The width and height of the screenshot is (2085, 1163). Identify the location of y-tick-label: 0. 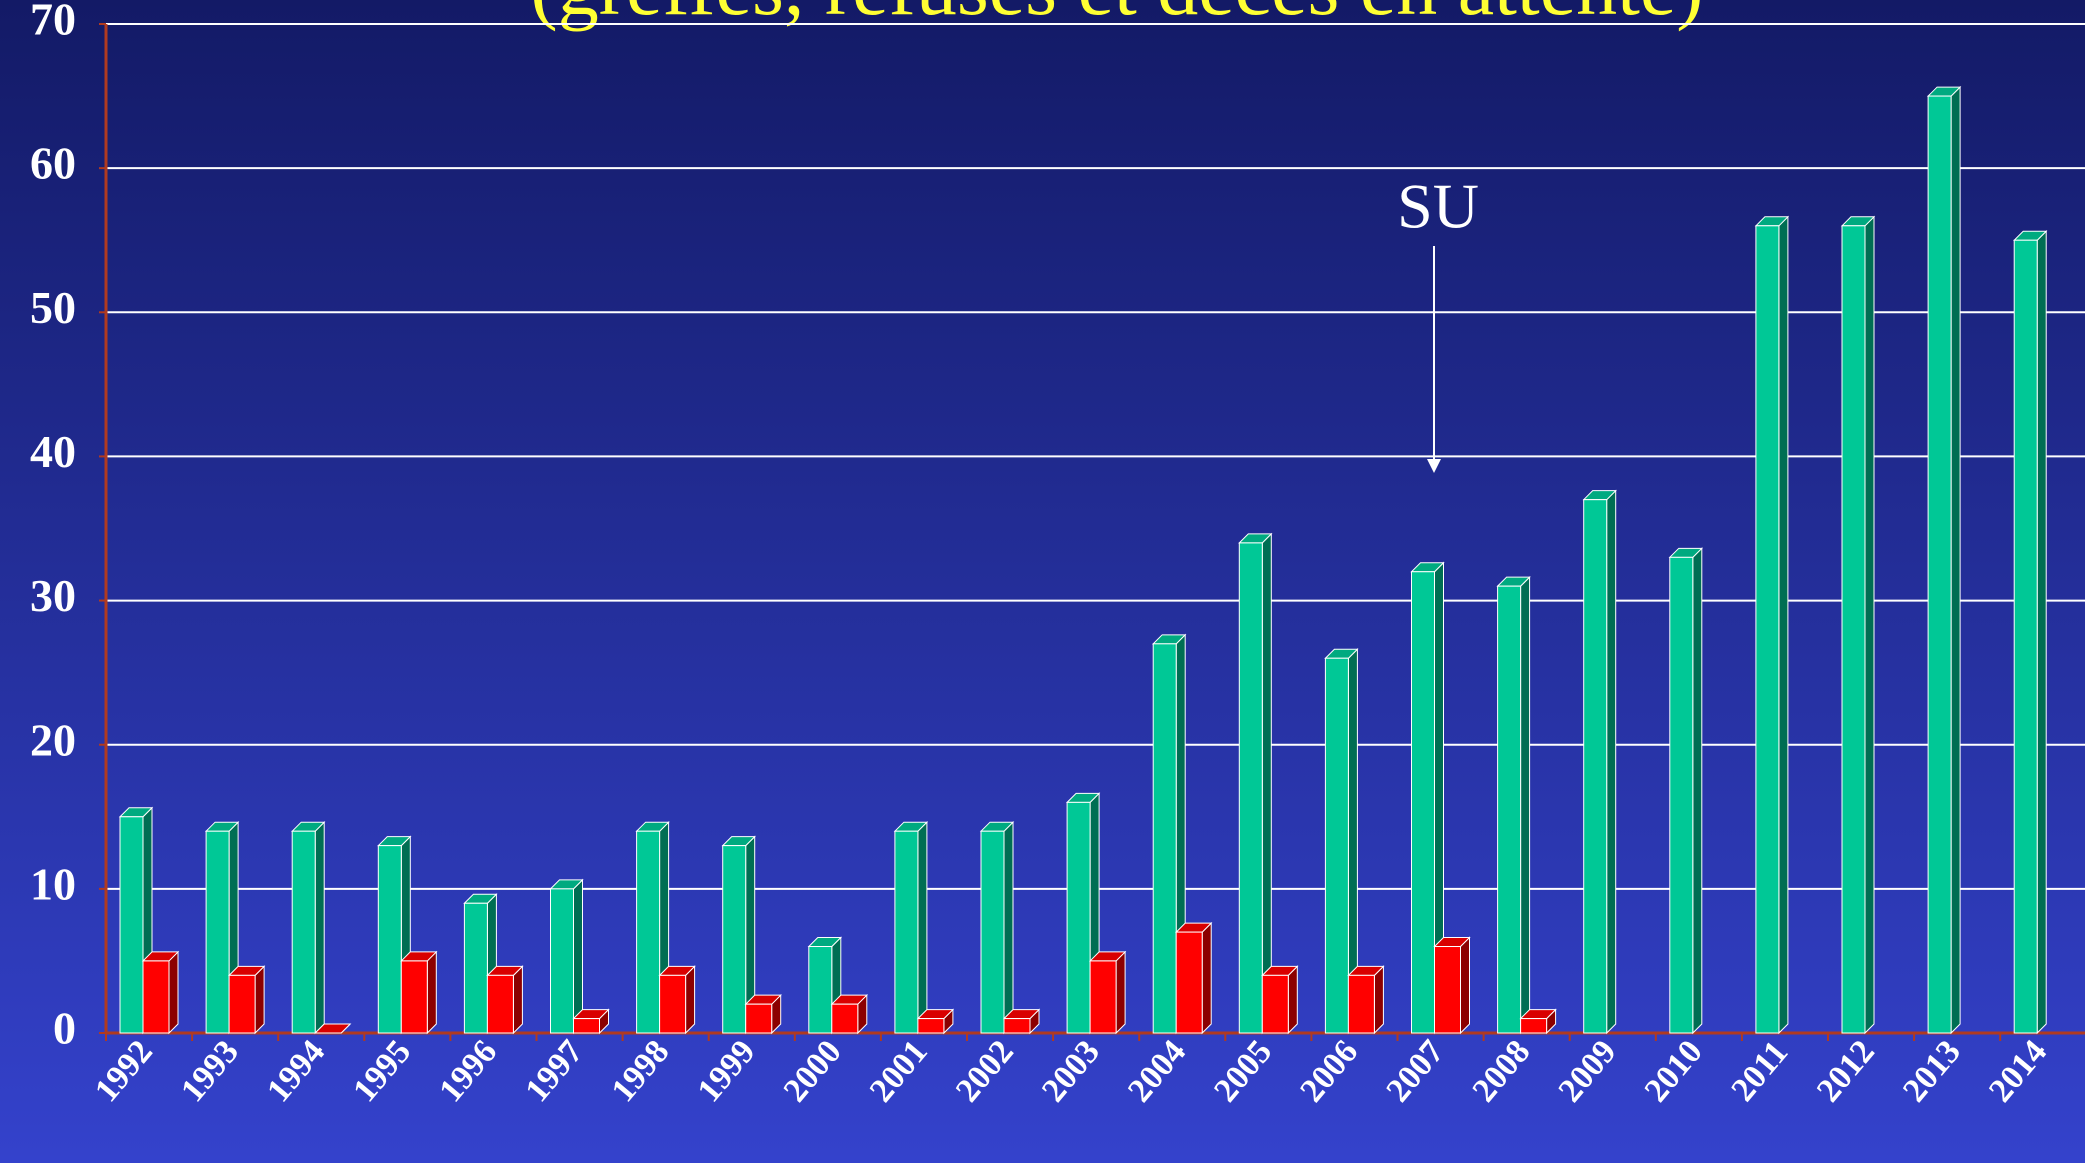
(64, 1028).